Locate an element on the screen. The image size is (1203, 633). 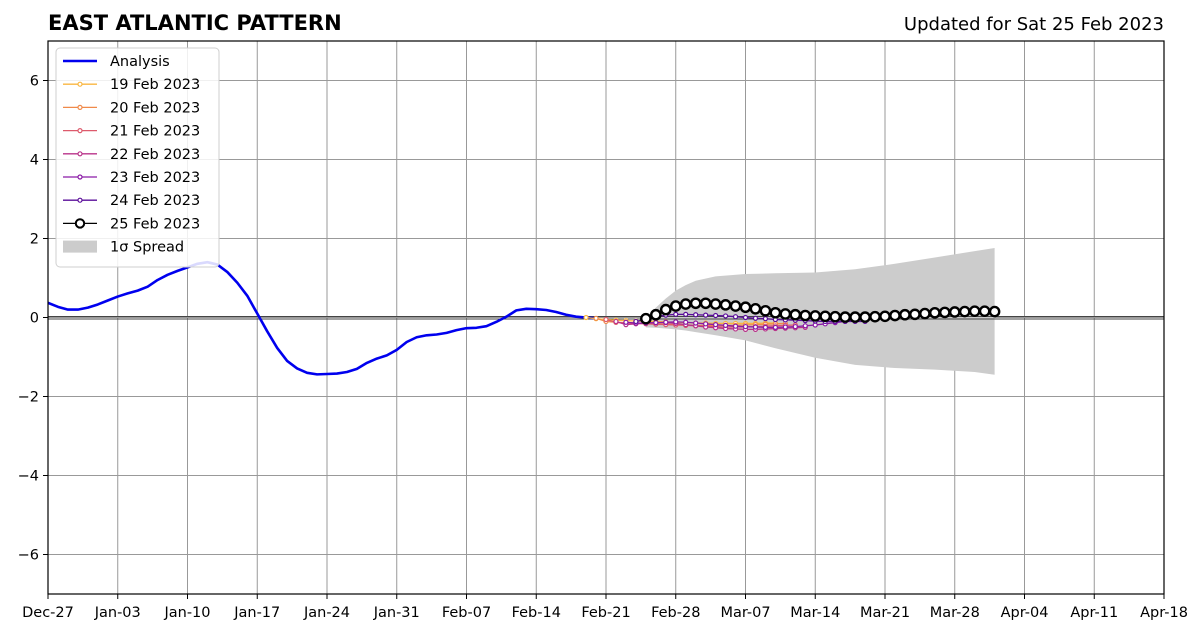
legend-label: Analysis is located at coordinates (140, 62).